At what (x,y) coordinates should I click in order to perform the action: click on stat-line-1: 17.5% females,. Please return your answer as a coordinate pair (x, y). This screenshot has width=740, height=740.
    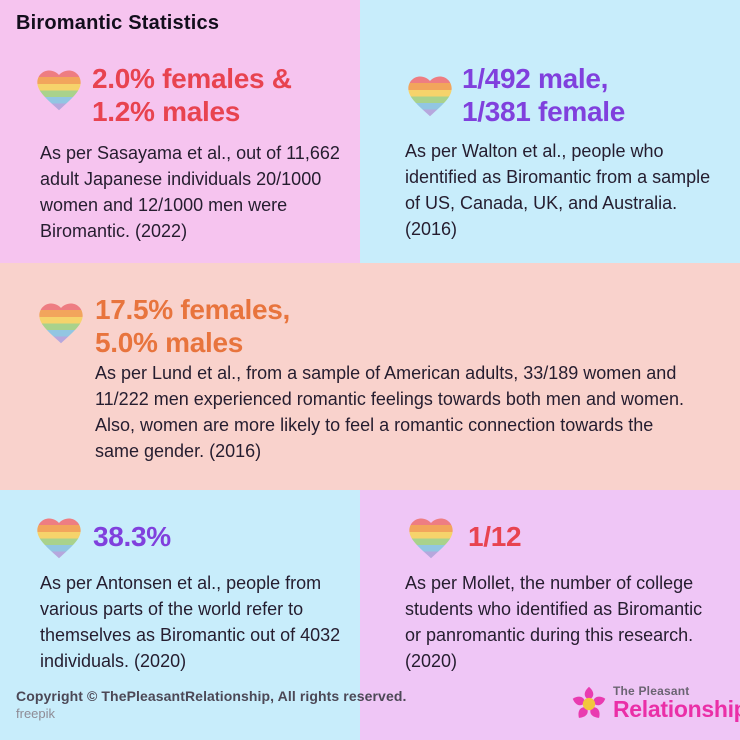
    Looking at the image, I should click on (193, 309).